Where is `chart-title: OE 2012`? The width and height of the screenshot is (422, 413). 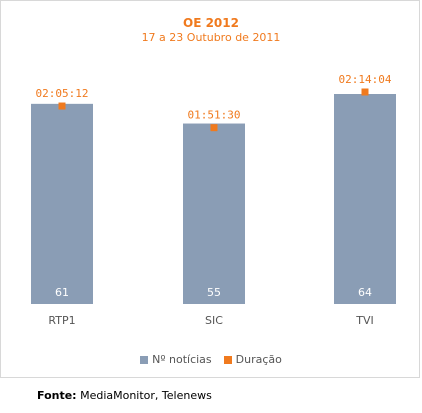 chart-title: OE 2012 is located at coordinates (211, 23).